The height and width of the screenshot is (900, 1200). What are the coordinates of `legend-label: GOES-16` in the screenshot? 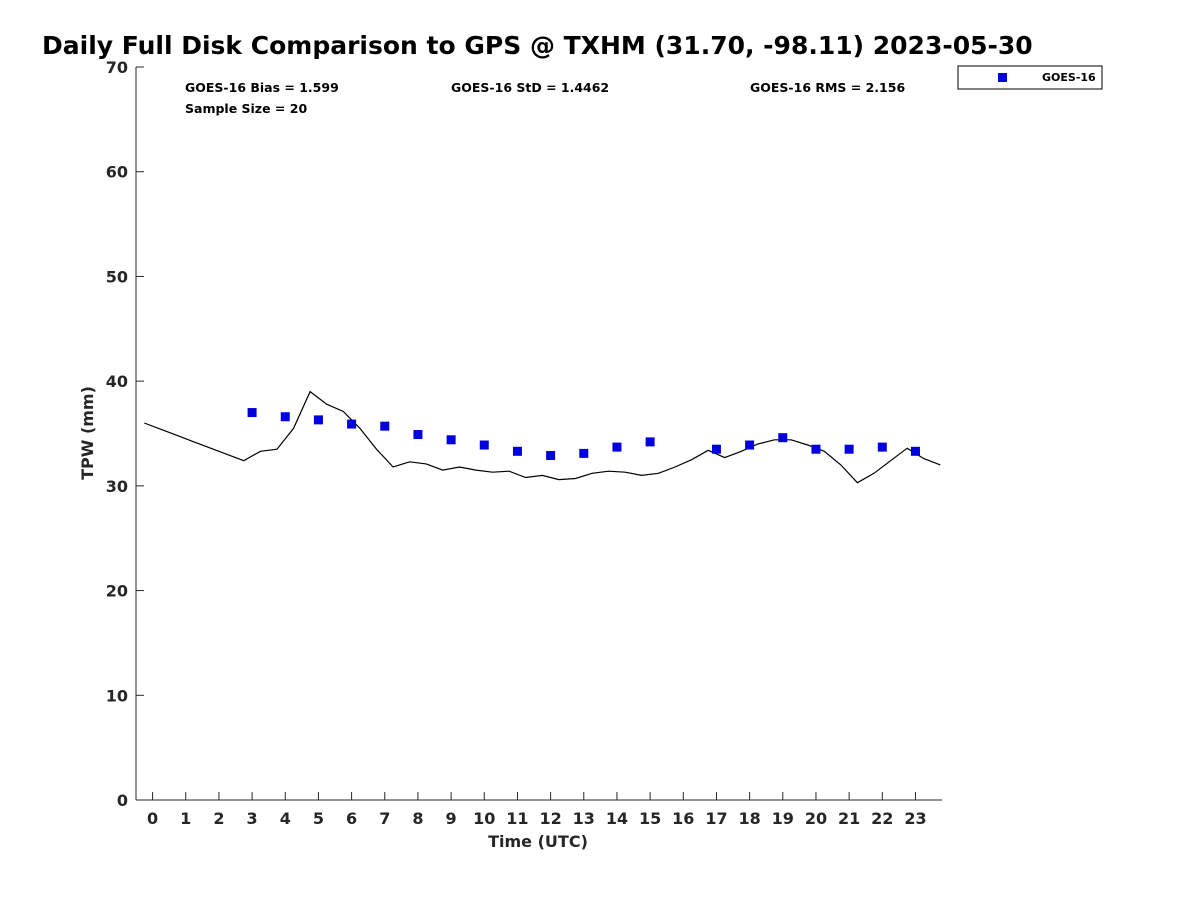 It's located at (1069, 77).